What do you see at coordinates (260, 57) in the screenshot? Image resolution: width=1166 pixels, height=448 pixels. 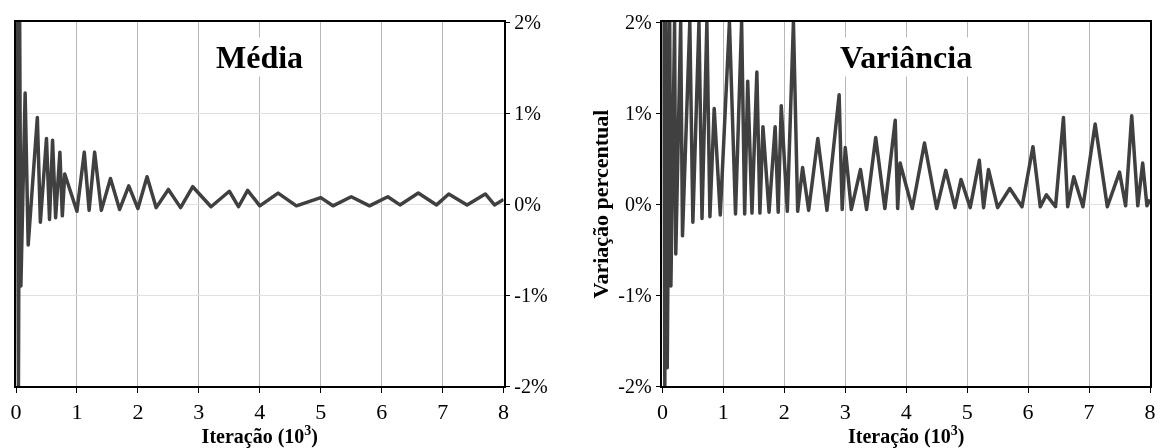 I see `text: Média` at bounding box center [260, 57].